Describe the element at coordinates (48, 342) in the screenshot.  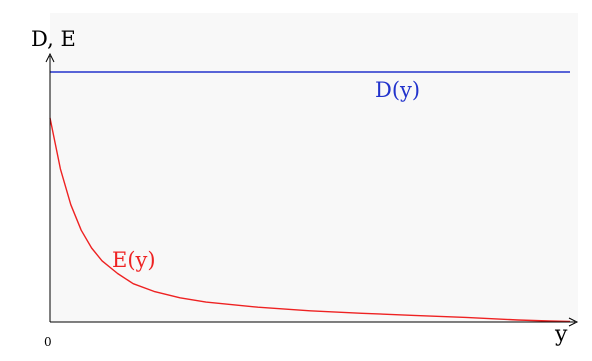
I see `x-tick-label-0: 0` at that location.